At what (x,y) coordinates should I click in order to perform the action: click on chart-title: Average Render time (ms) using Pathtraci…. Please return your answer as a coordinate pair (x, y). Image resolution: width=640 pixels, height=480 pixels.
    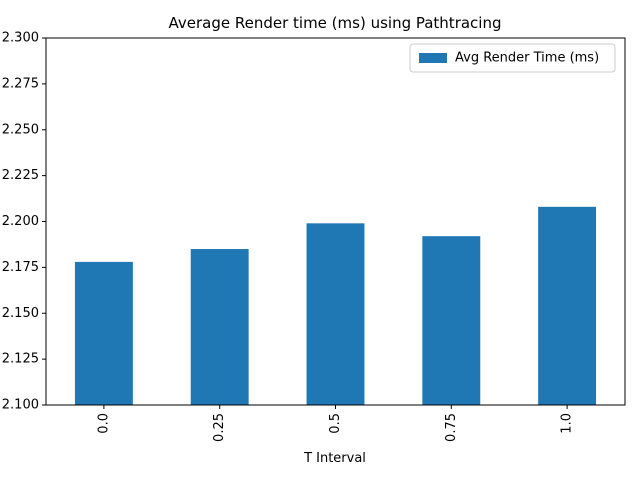
    Looking at the image, I should click on (334, 23).